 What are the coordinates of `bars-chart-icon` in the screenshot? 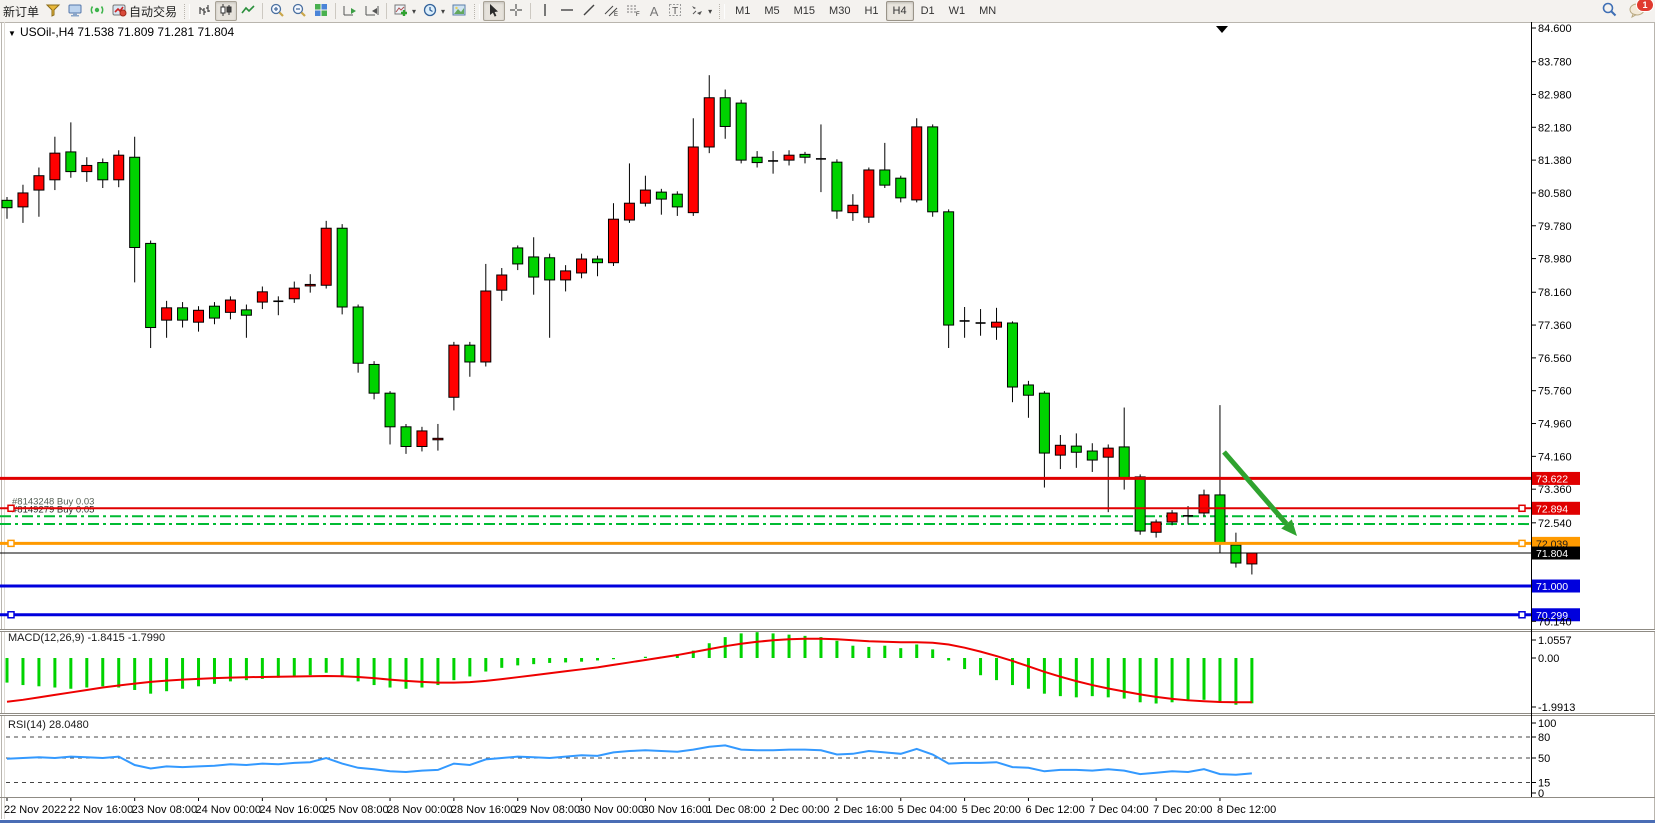 It's located at (204, 11).